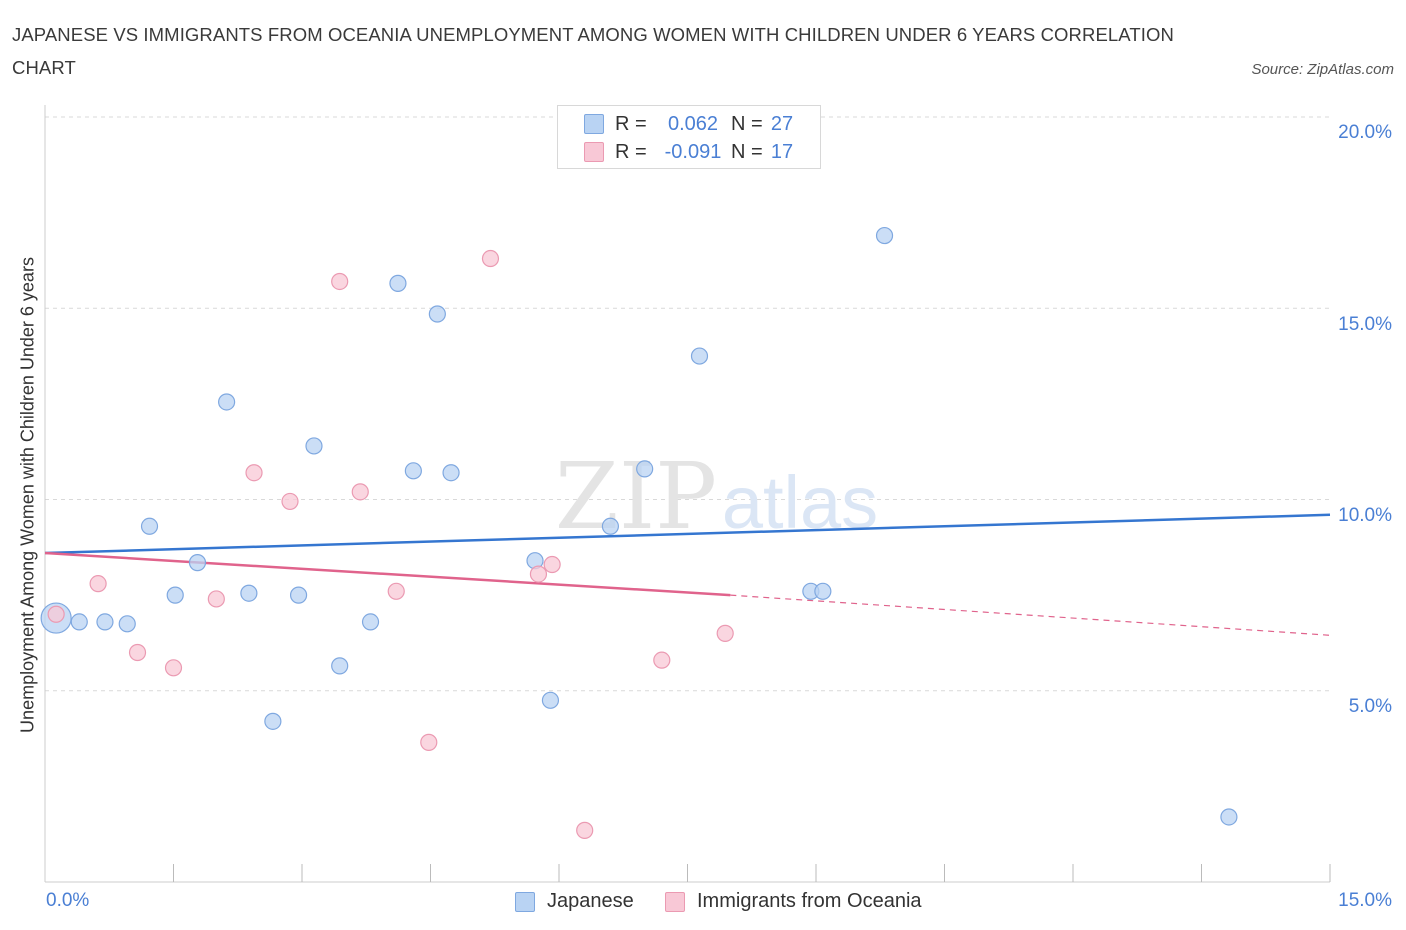 The image size is (1406, 930). I want to click on trend-line-oceania, so click(387, 574).